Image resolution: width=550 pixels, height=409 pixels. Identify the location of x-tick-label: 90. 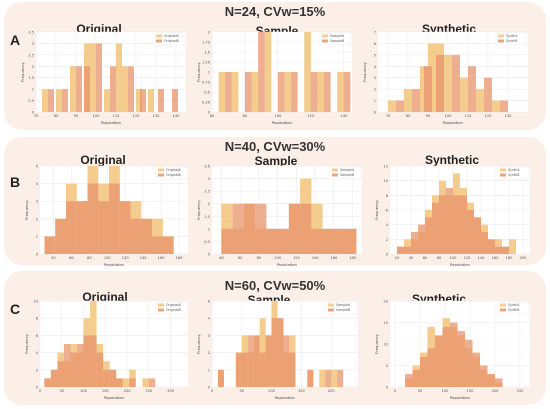
(428, 116).